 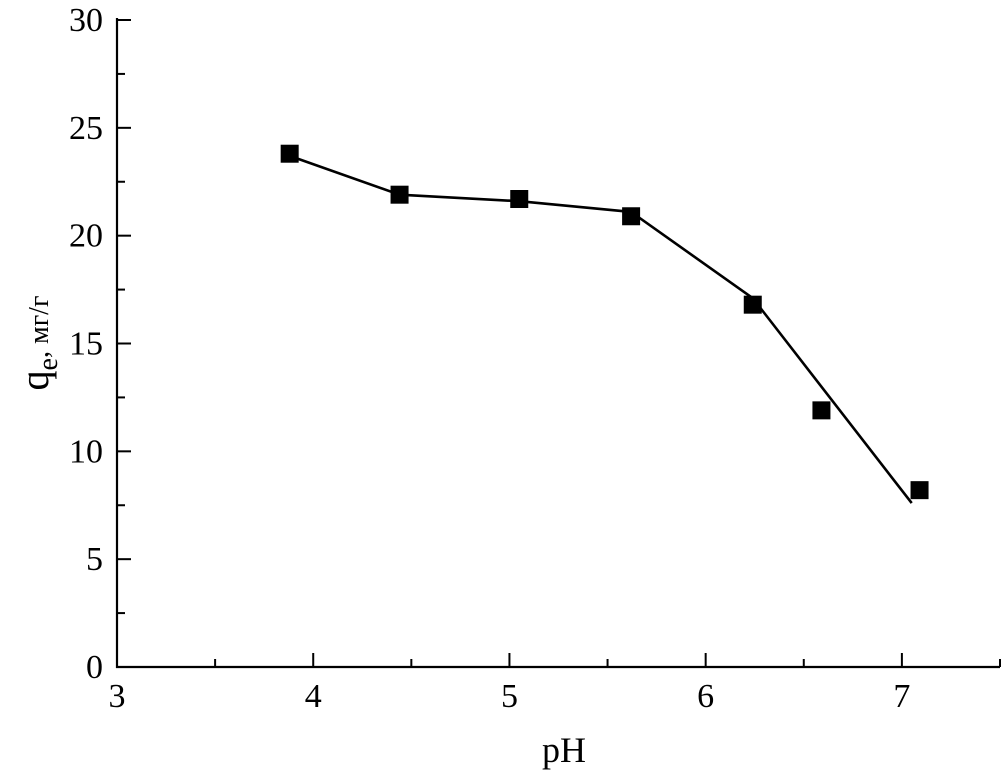 What do you see at coordinates (117, 696) in the screenshot?
I see `x-tick-label: 3` at bounding box center [117, 696].